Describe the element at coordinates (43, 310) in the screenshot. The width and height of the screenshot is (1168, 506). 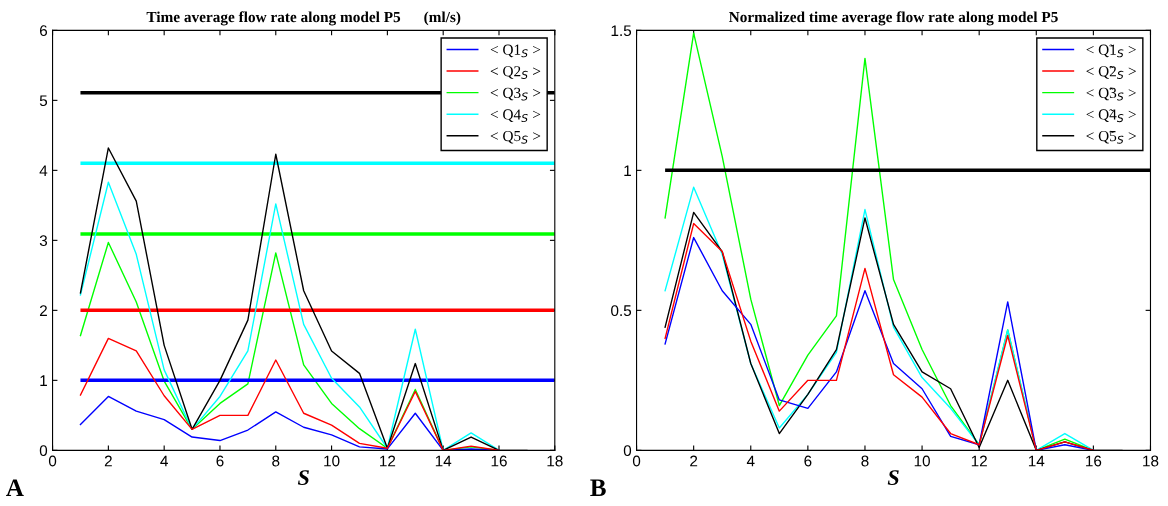
I see `y-tick-label: 2` at that location.